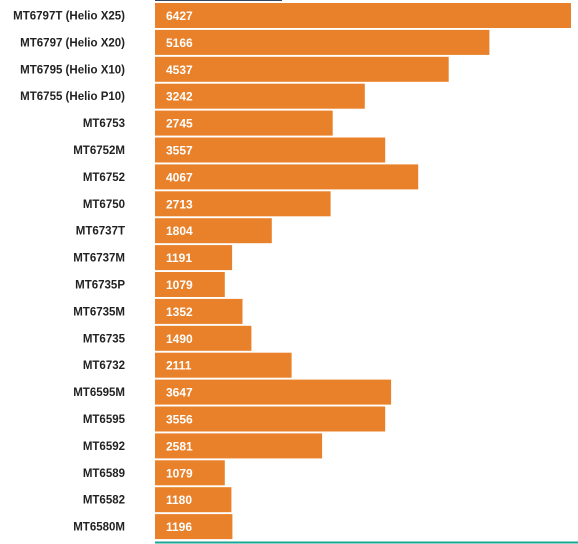 This screenshot has height=544, width=578. I want to click on category-label: MT6735P, so click(100, 286).